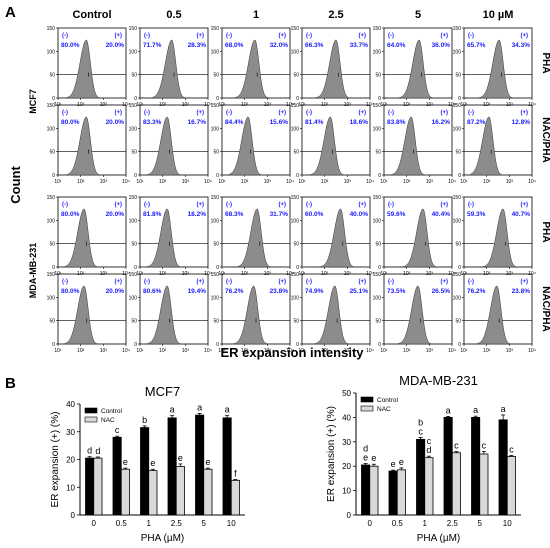  What do you see at coordinates (144, 420) in the screenshot?
I see `significance-letter: b` at bounding box center [144, 420].